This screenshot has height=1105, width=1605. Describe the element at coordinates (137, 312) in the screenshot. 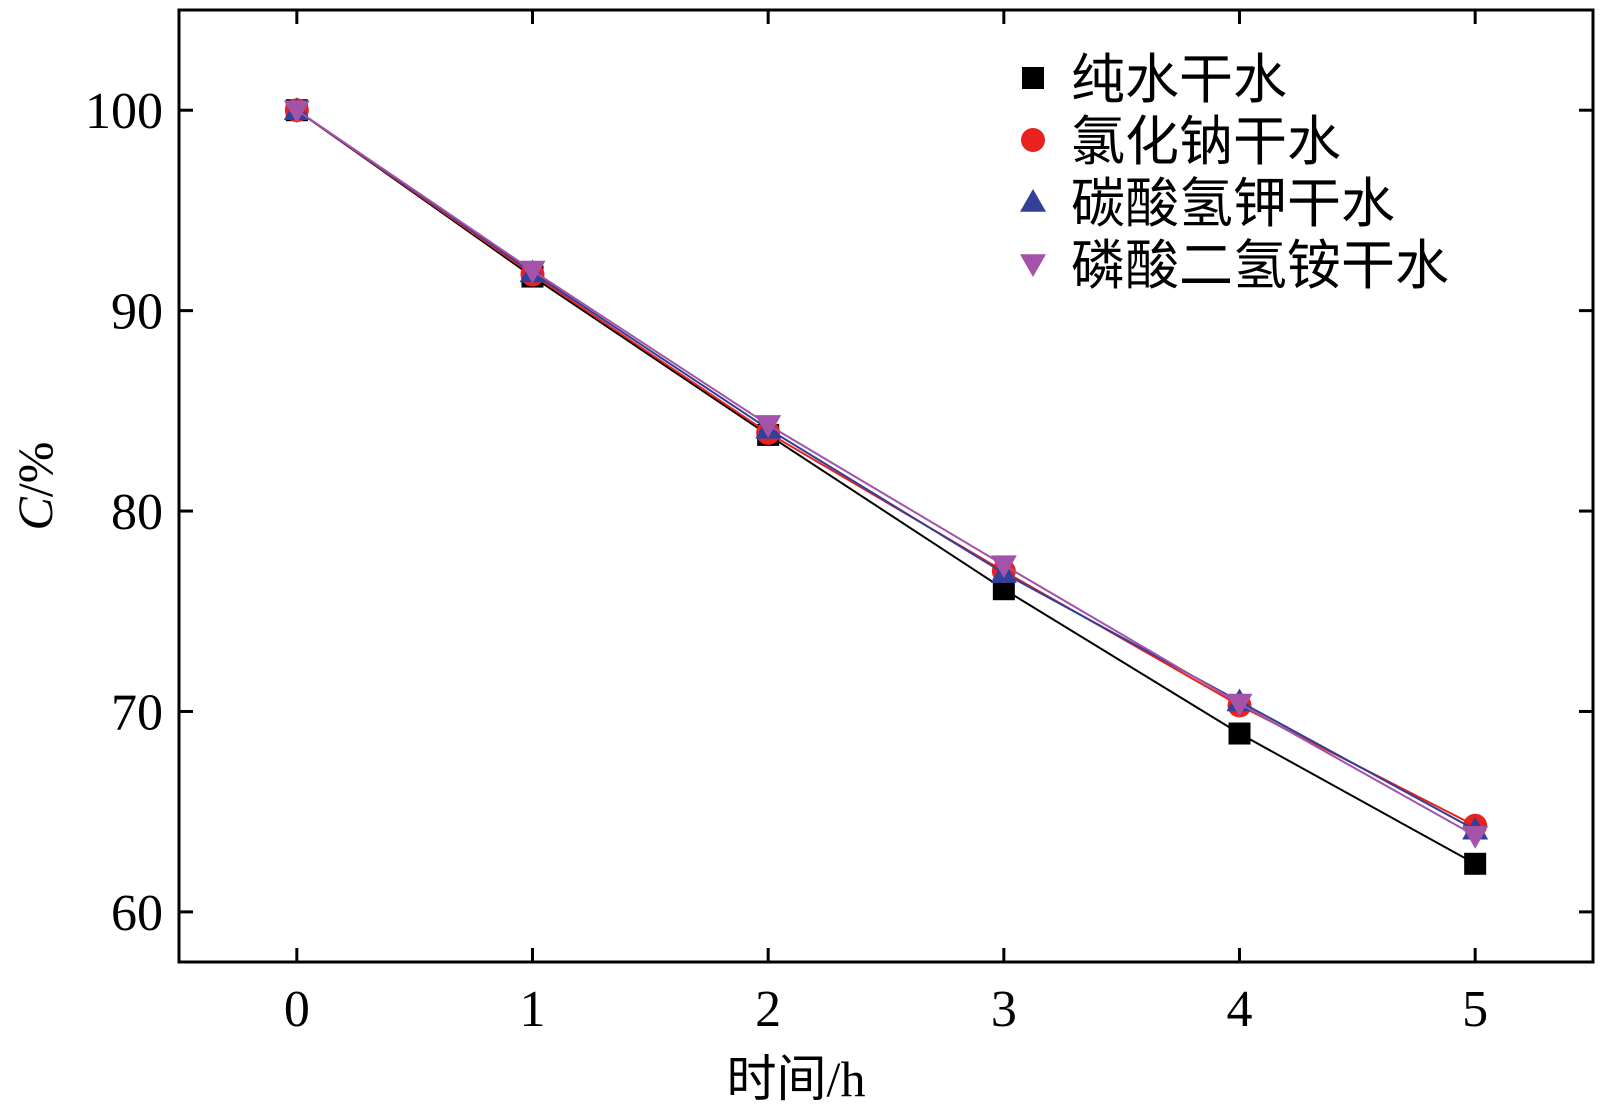

I see `y-tick-label: 90` at that location.